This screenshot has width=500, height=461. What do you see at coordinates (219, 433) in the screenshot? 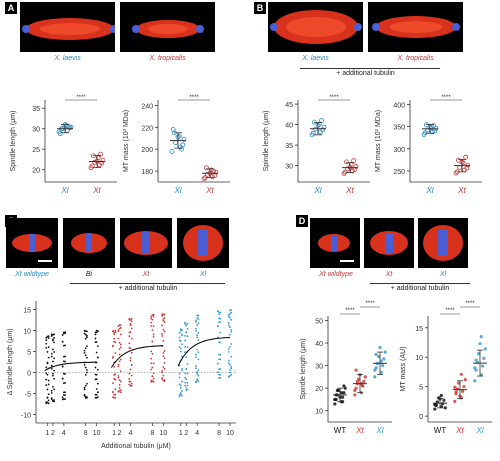
I see `x-tick-label: 8` at bounding box center [219, 433].